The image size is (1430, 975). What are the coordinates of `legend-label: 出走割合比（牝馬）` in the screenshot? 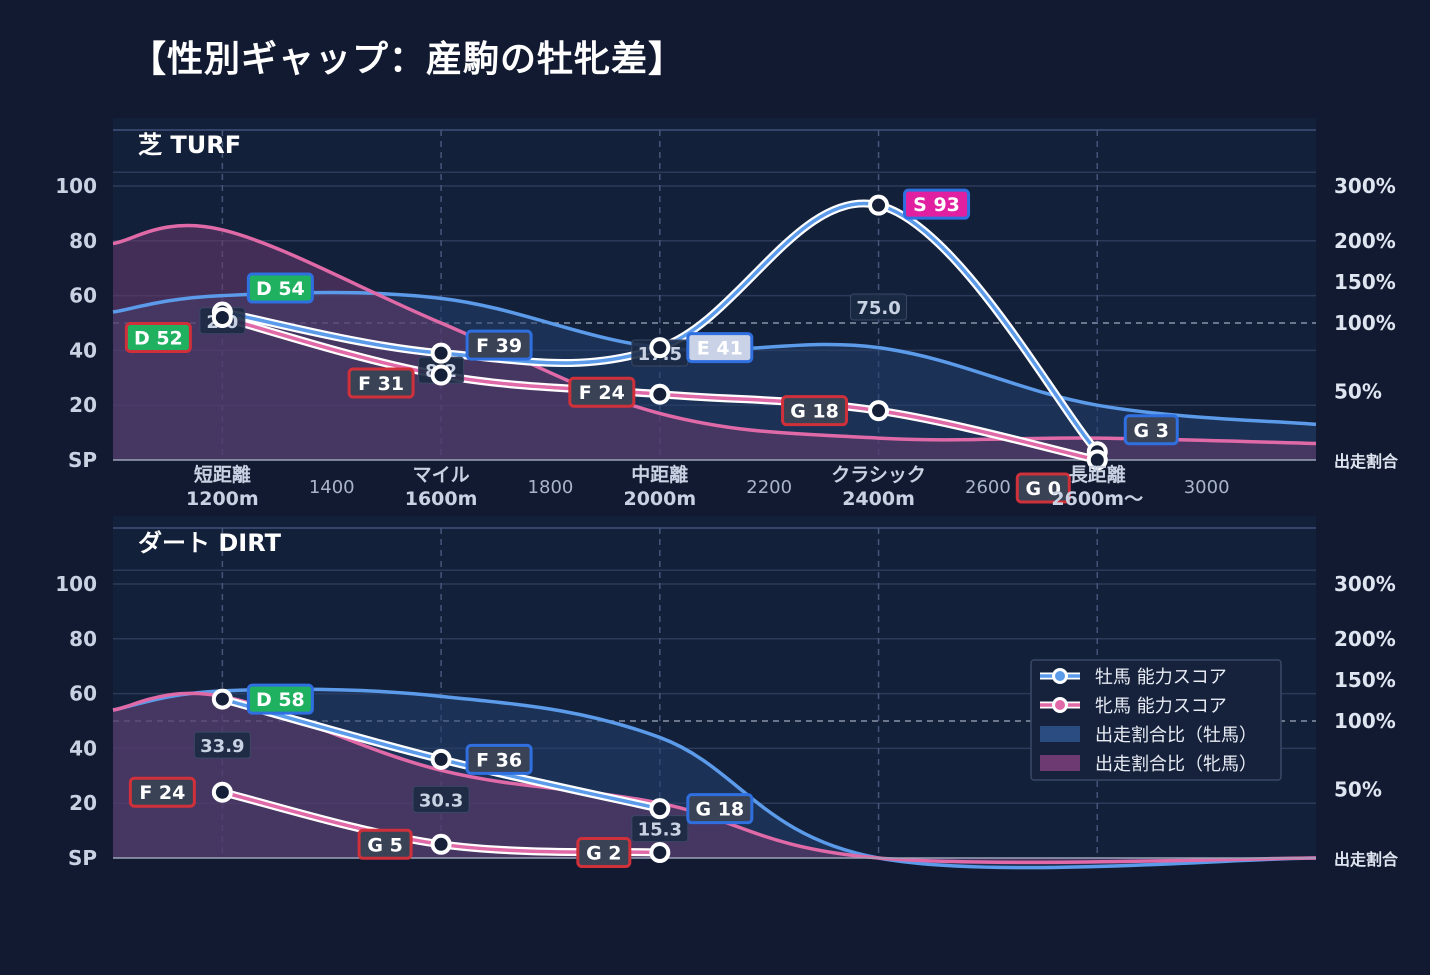 It's located at (1176, 764).